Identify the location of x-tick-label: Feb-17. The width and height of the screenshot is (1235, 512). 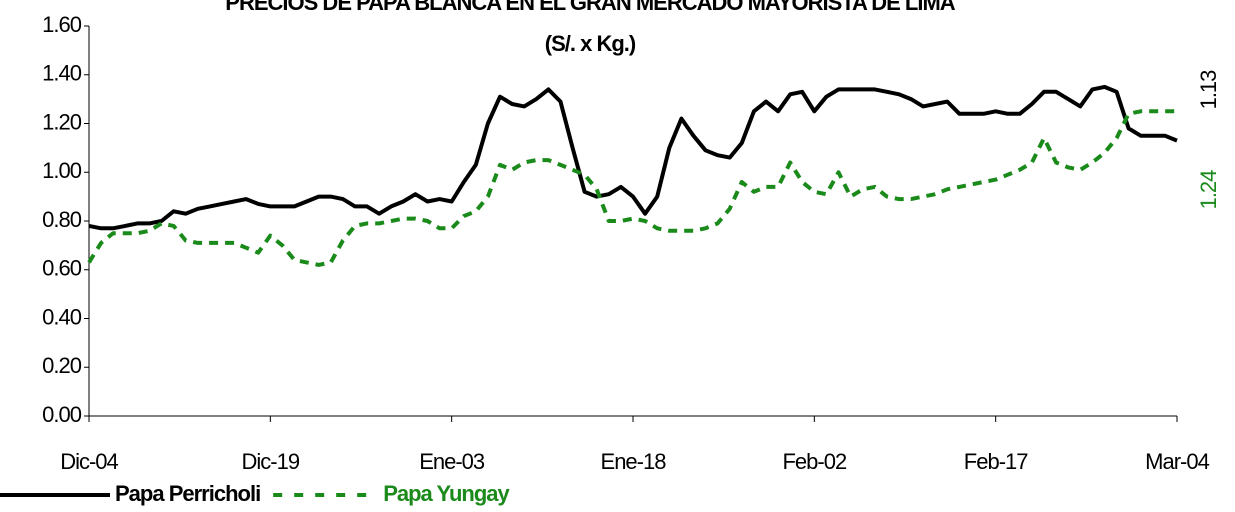
(996, 461).